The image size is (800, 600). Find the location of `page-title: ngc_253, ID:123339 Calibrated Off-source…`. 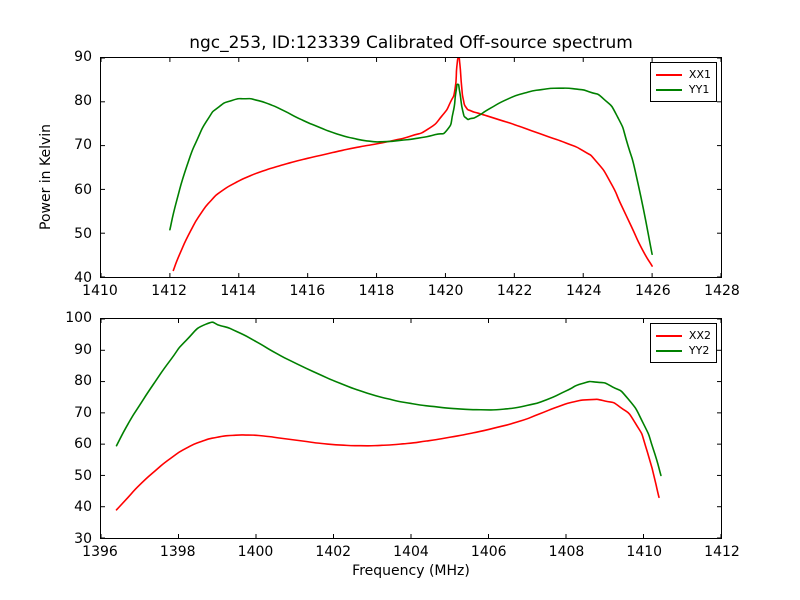

page-title: ngc_253, ID:123339 Calibrated Off-source… is located at coordinates (411, 43).